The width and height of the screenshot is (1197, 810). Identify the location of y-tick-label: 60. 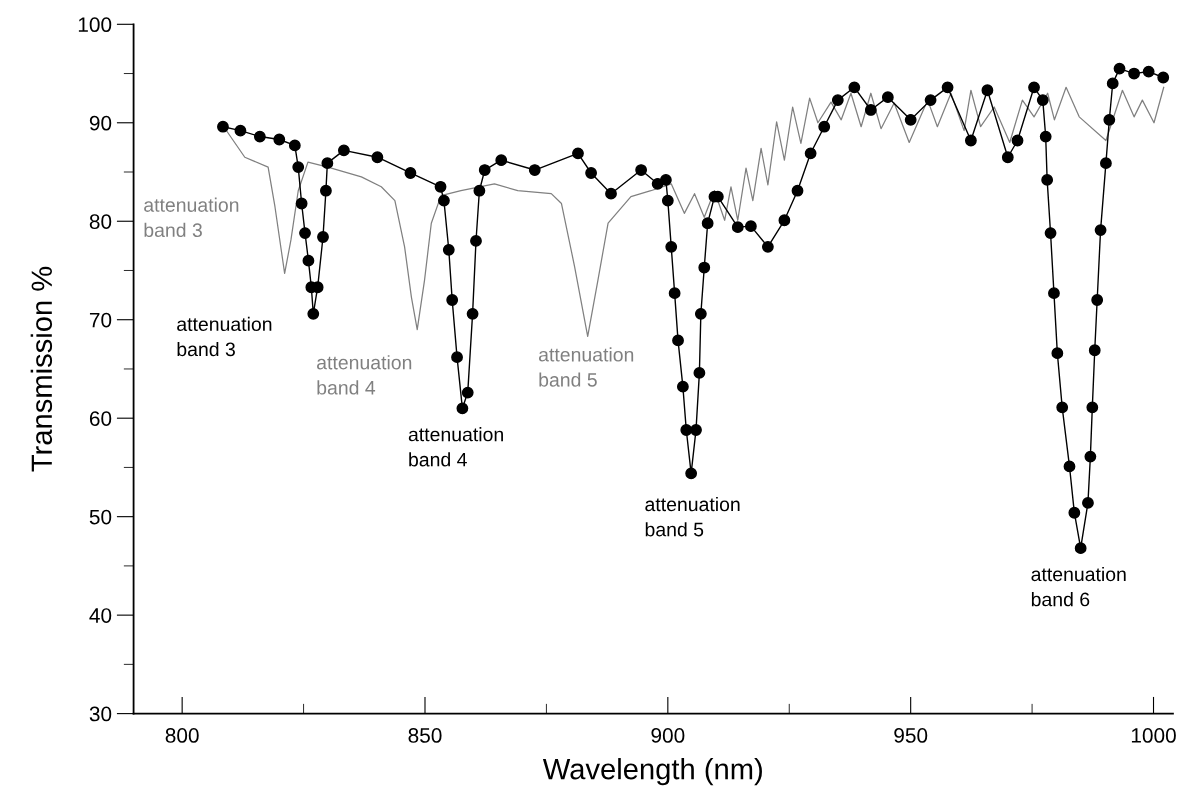
(100, 418).